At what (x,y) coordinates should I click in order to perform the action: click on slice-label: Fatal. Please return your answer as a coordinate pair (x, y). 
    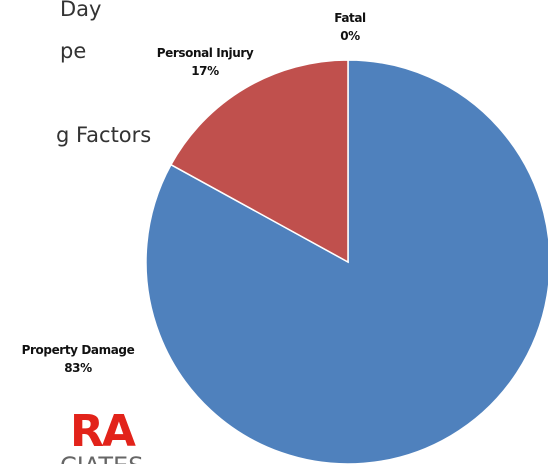
    Looking at the image, I should click on (350, 18).